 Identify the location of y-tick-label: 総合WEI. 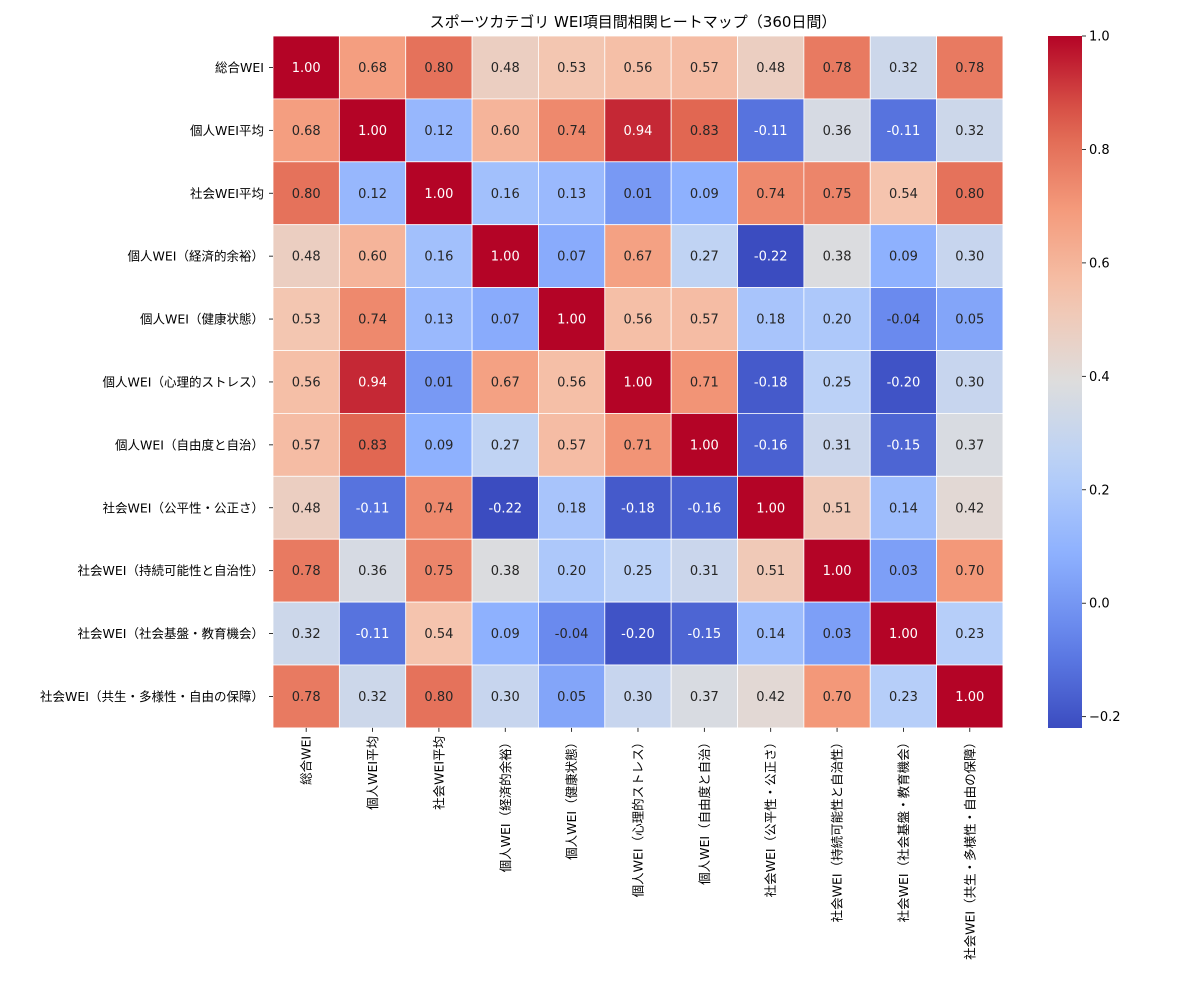
(239, 67).